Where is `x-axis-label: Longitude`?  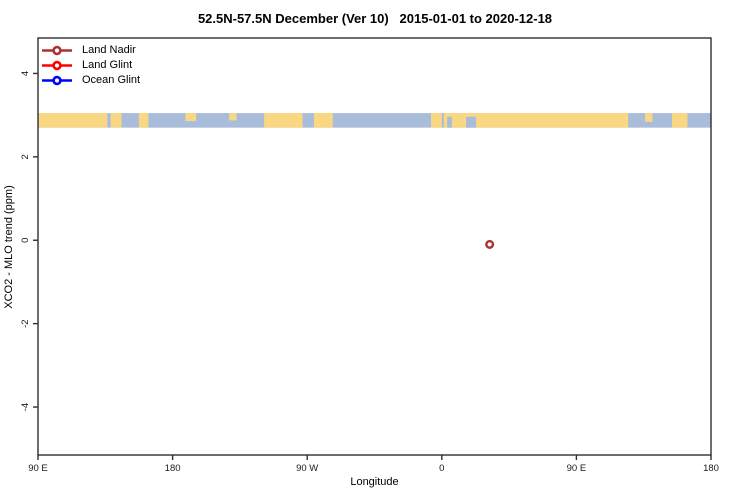 x-axis-label: Longitude is located at coordinates (374, 482).